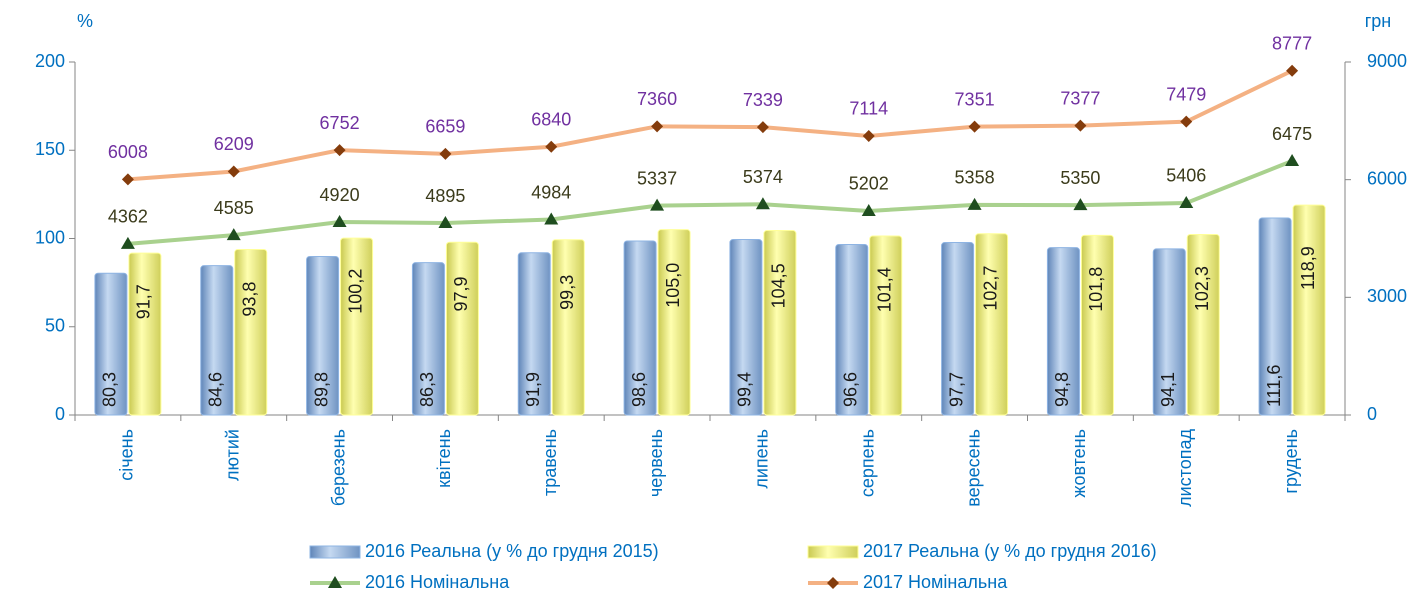  What do you see at coordinates (550, 462) in the screenshot?
I see `x-tick-label: травень` at bounding box center [550, 462].